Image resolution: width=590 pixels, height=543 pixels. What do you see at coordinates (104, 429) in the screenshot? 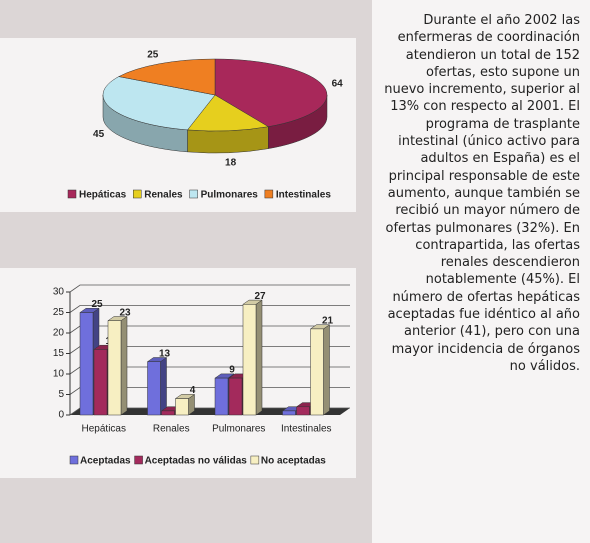
I see `x-tick-label: Hepáticas` at bounding box center [104, 429].